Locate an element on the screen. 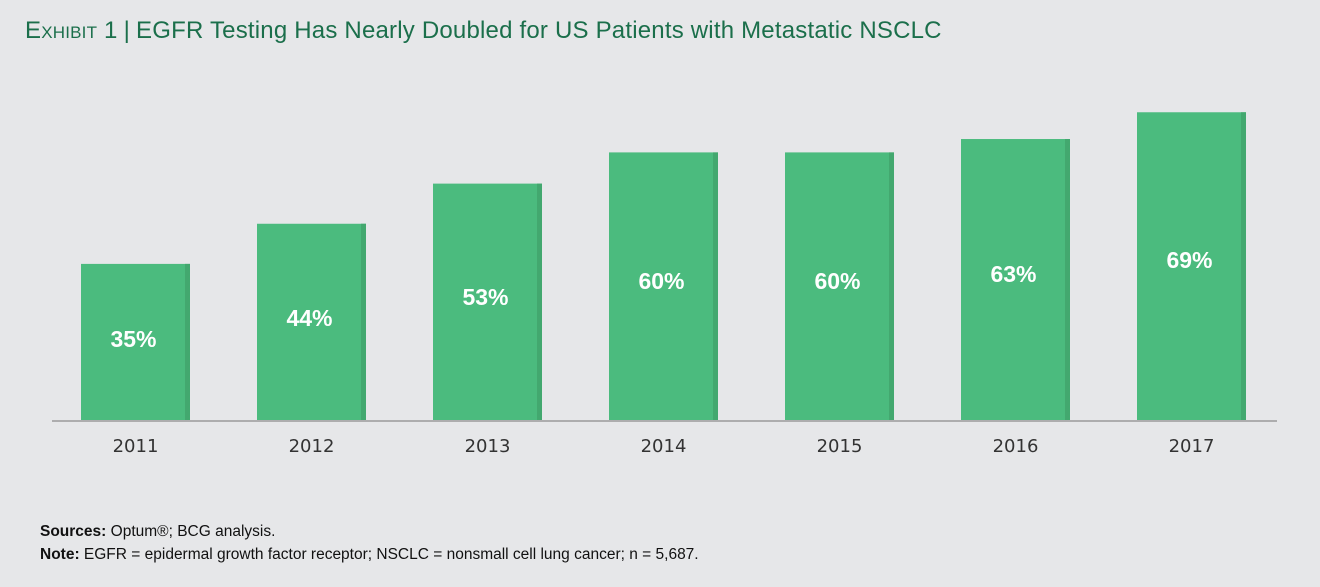 The width and height of the screenshot is (1320, 587). bar-edge-2011 is located at coordinates (187, 341).